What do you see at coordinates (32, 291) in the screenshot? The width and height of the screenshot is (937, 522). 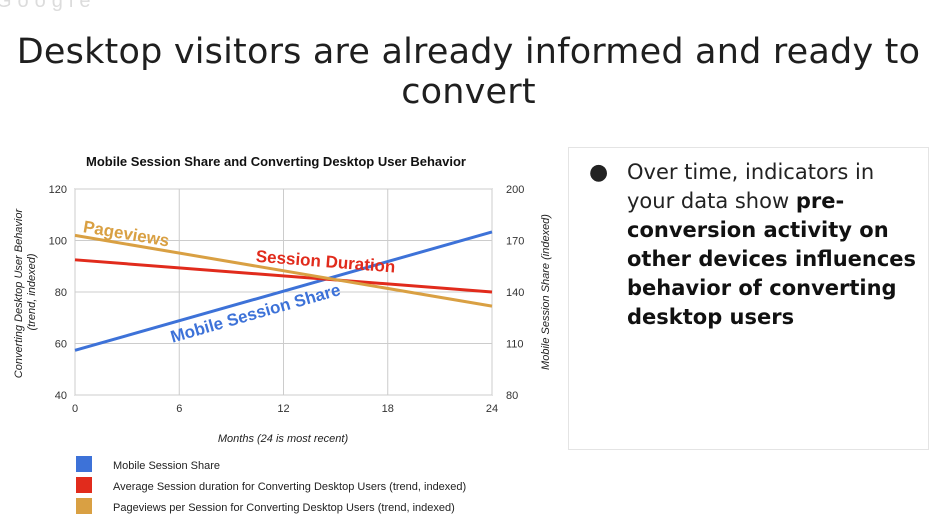 I see `y-axis-left-label-line2: (trend, indexed)` at bounding box center [32, 291].